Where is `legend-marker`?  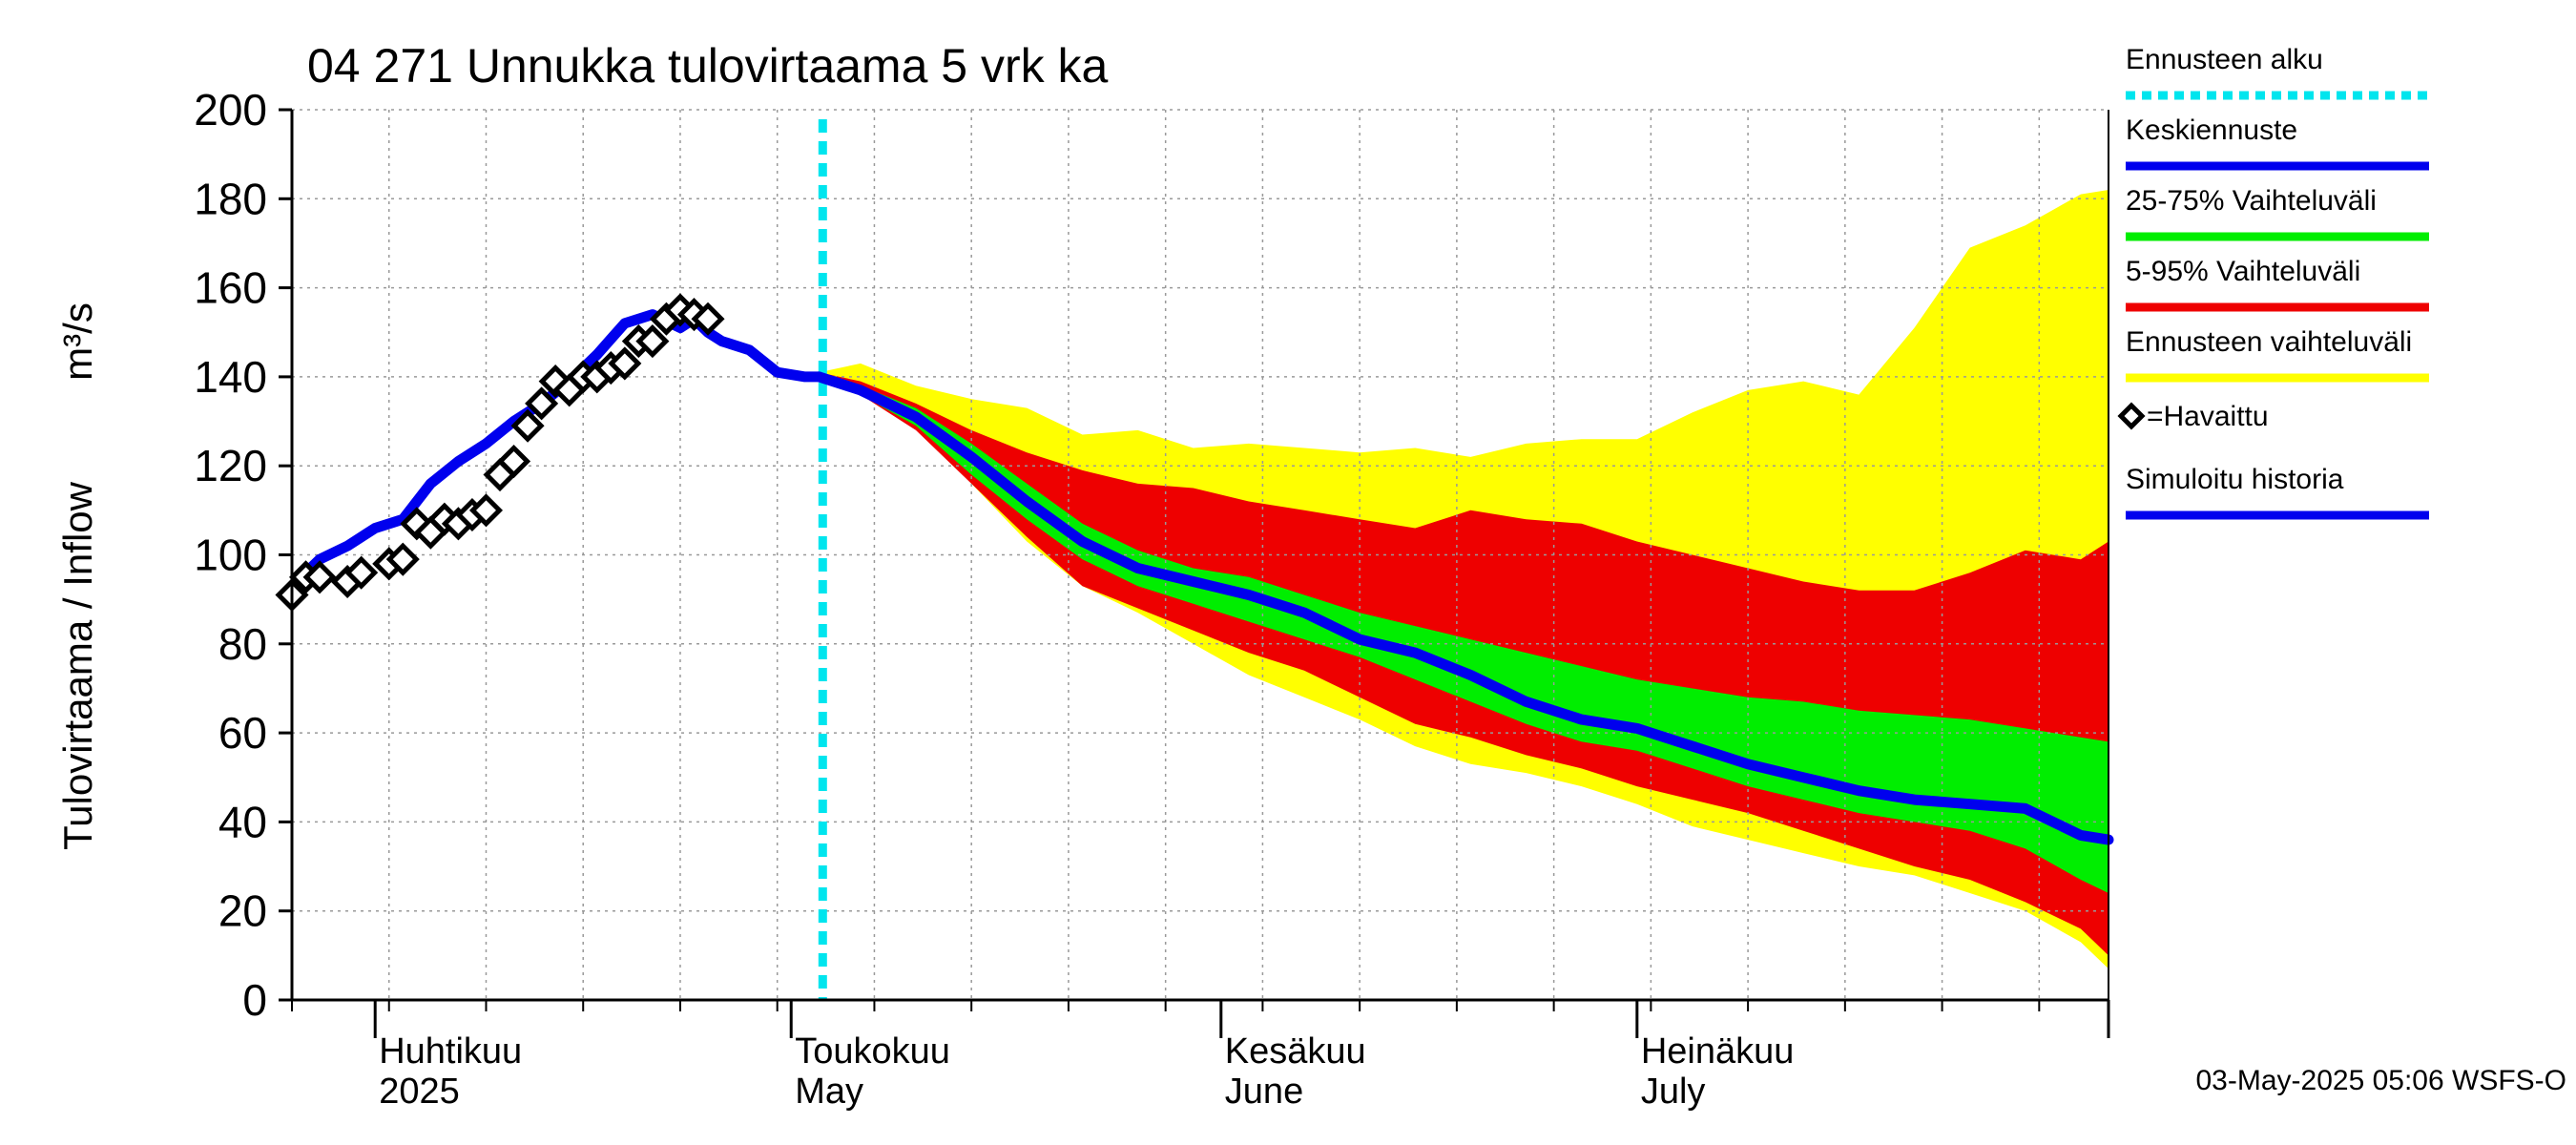
legend-marker is located at coordinates (2131, 416).